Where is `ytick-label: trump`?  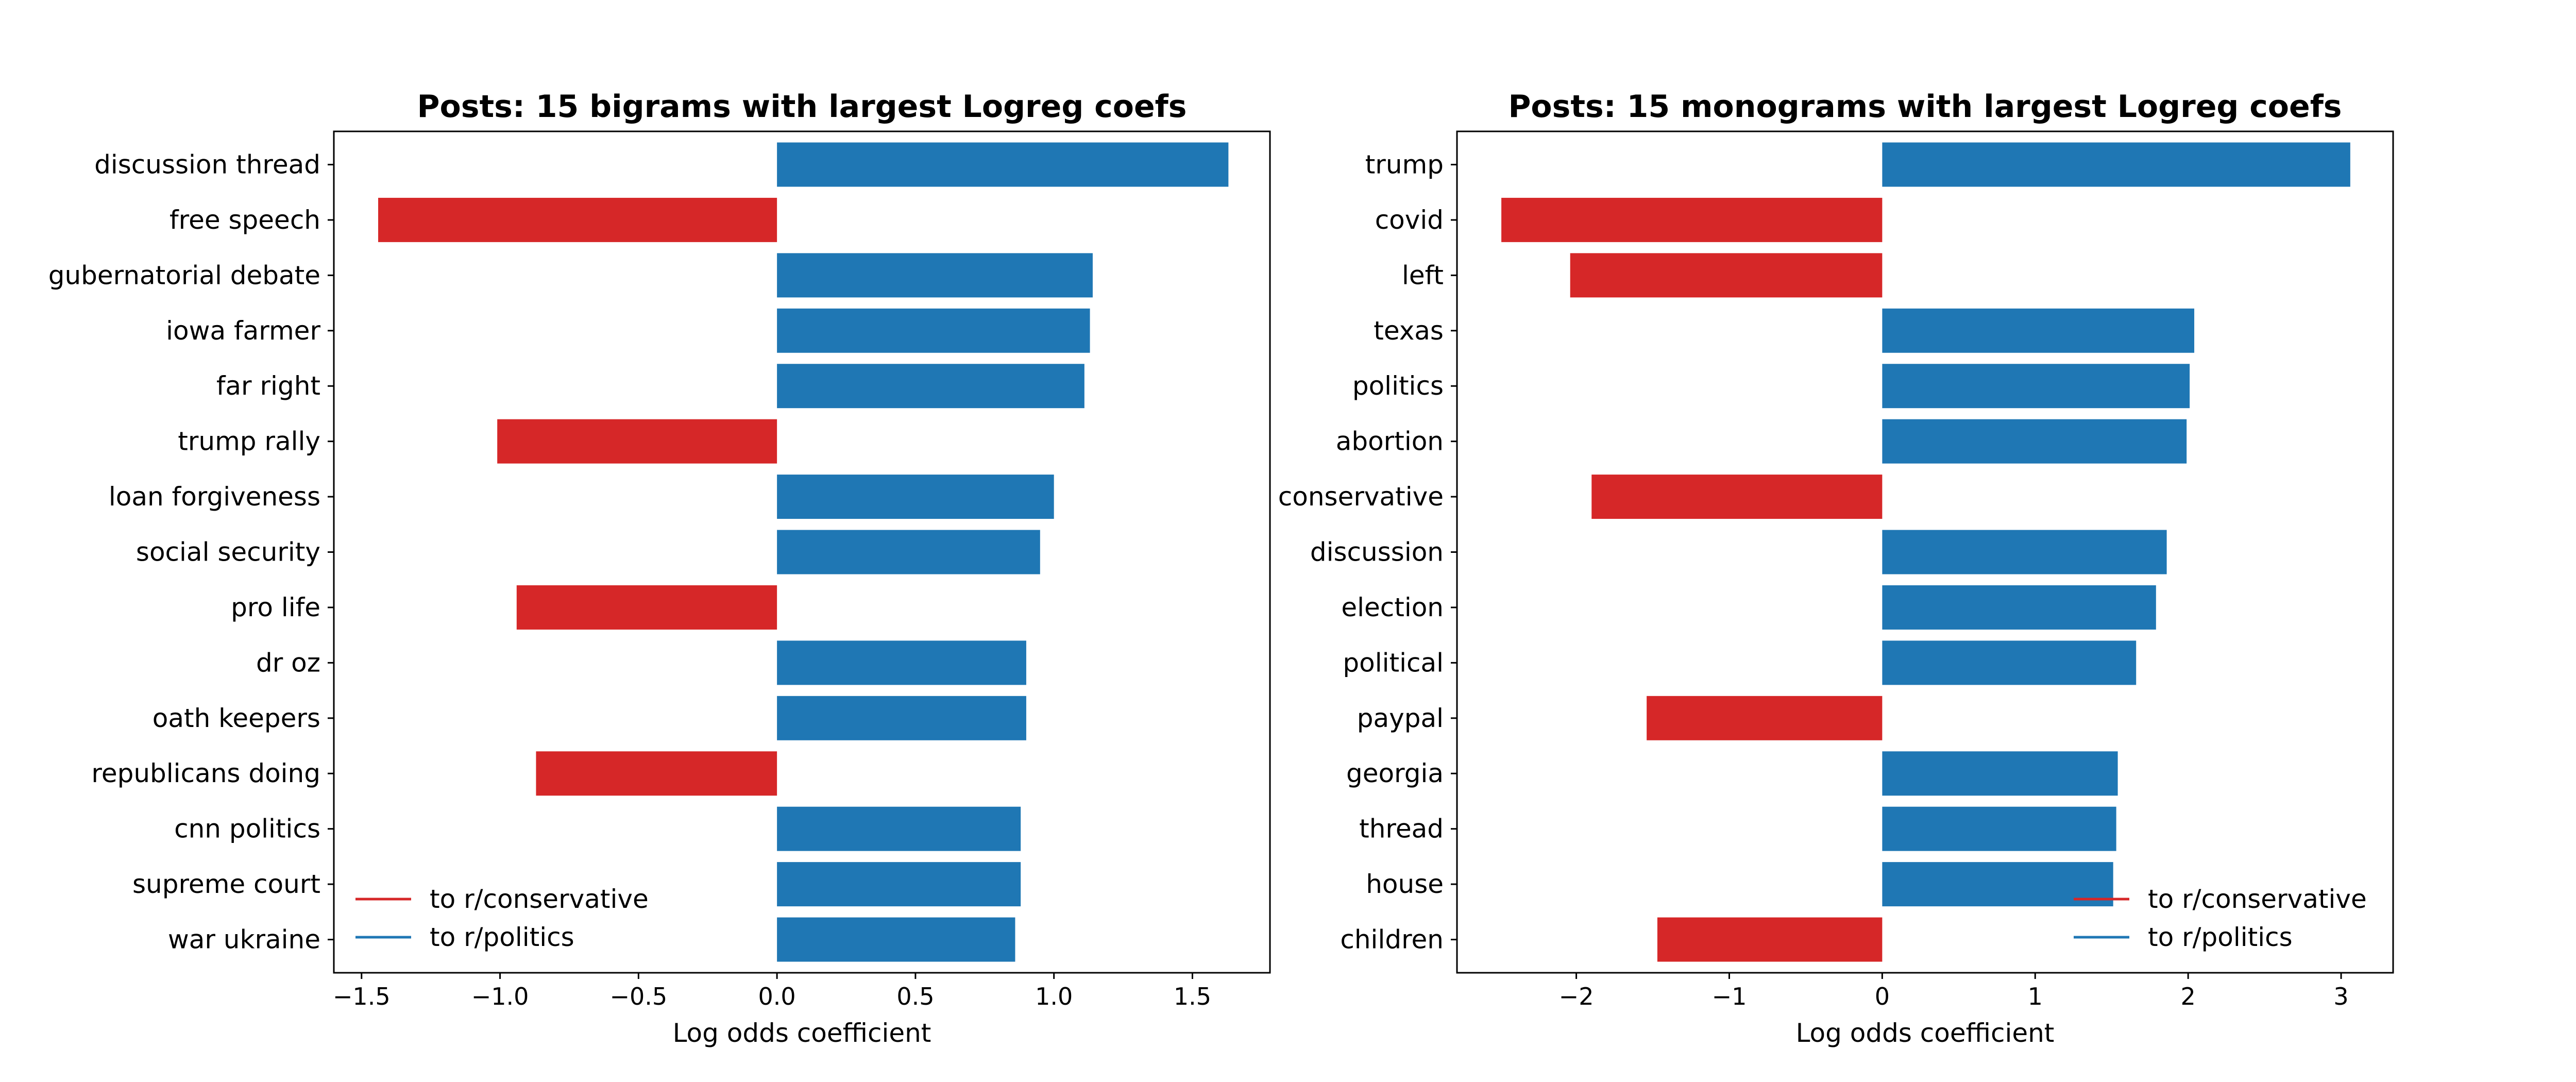
ytick-label: trump is located at coordinates (1404, 164).